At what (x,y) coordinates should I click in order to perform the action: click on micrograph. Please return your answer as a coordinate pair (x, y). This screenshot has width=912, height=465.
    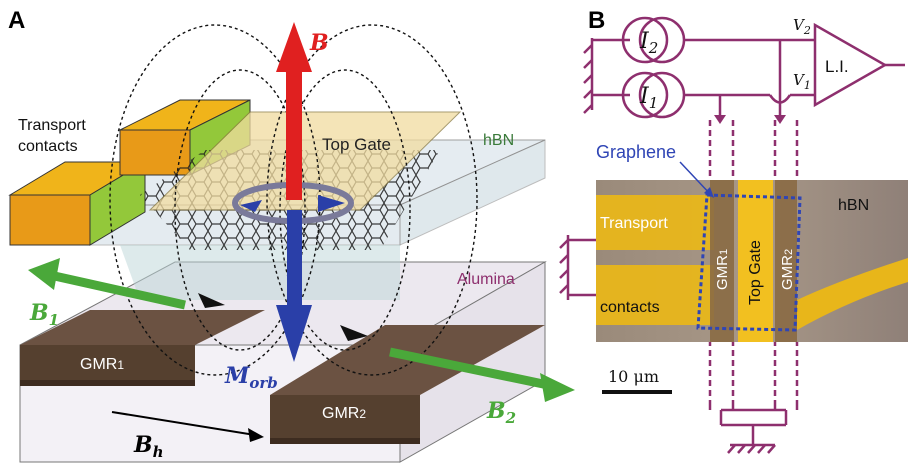
    Looking at the image, I should click on (752, 261).